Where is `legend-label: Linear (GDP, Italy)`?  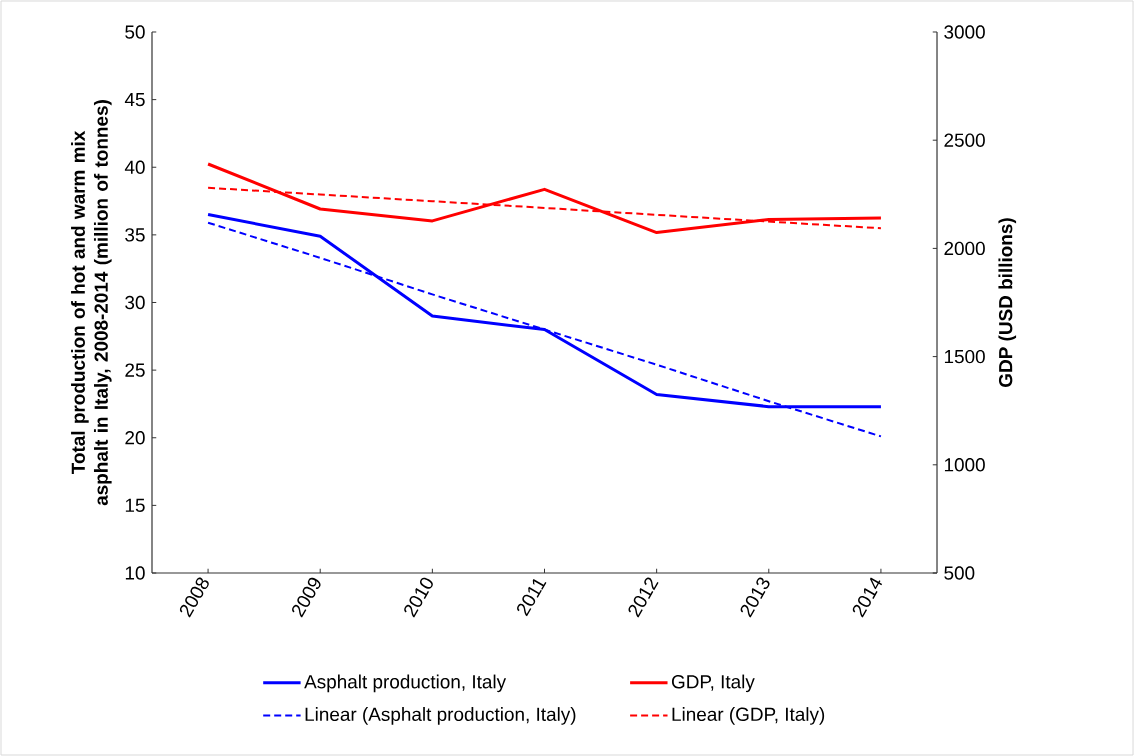
legend-label: Linear (GDP, Italy) is located at coordinates (748, 716).